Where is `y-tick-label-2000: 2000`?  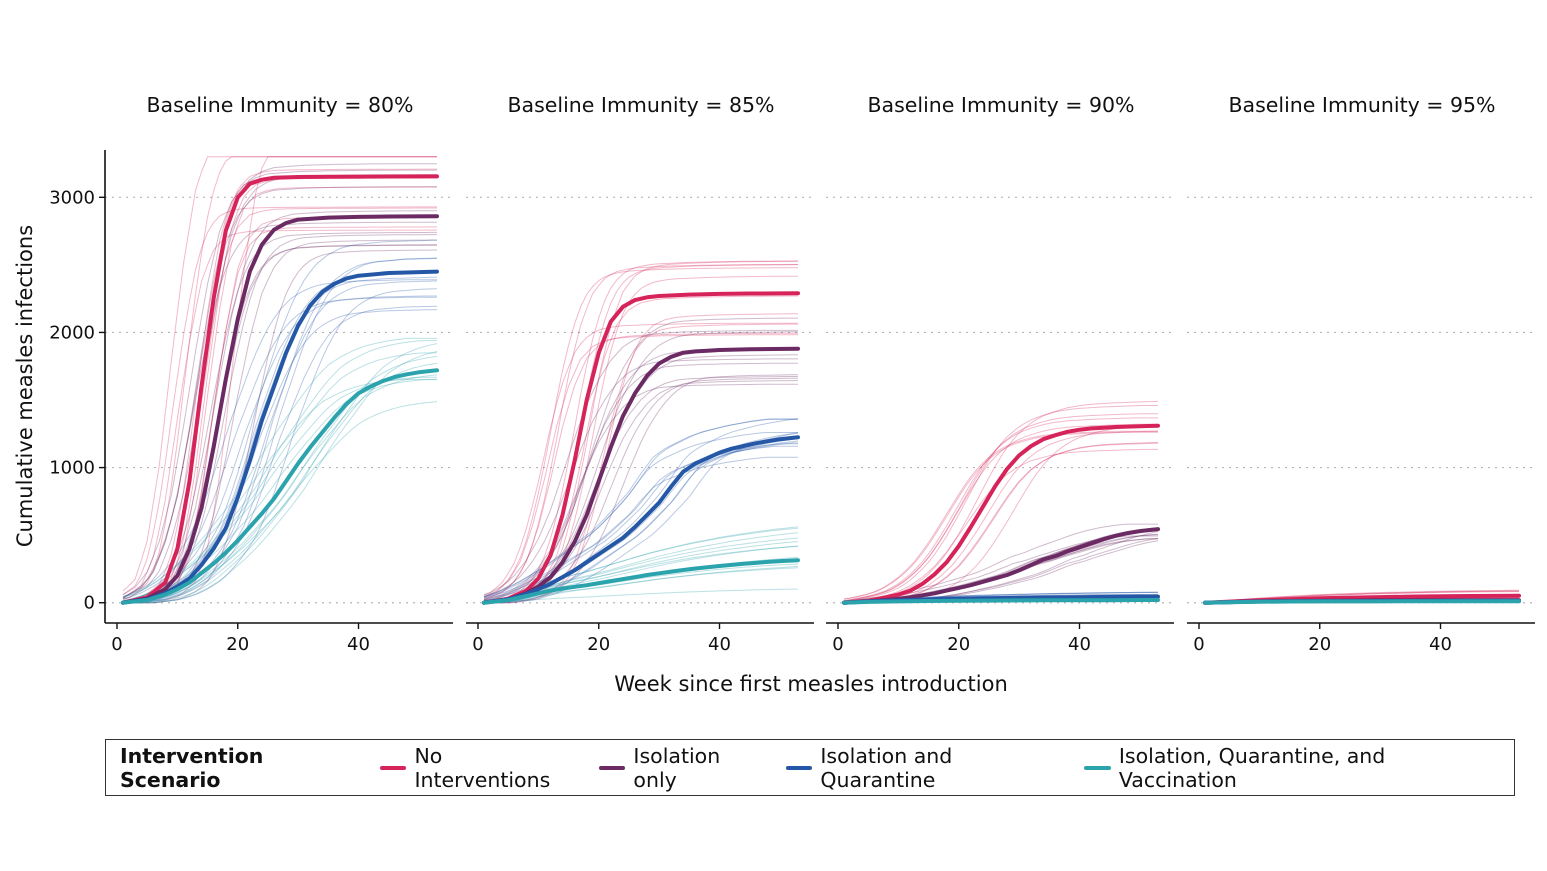
y-tick-label-2000: 2000 is located at coordinates (72, 332).